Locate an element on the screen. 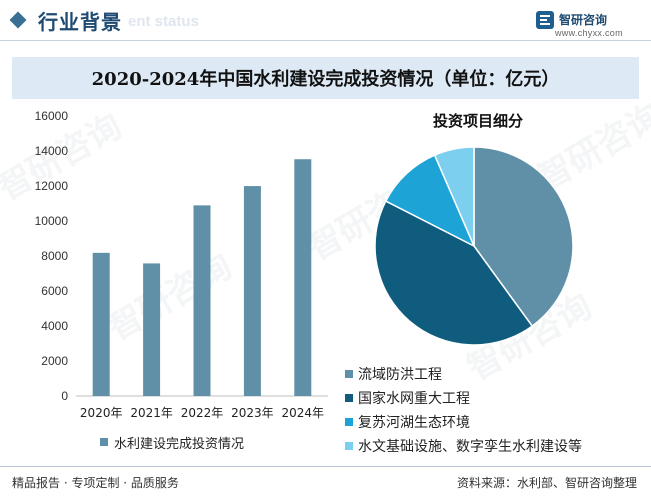 This screenshot has width=651, height=497. page-footer: 精品报告 · 专项定制 · 品质服务 资料来源：水利部、智研咨询整理 is located at coordinates (325, 481).